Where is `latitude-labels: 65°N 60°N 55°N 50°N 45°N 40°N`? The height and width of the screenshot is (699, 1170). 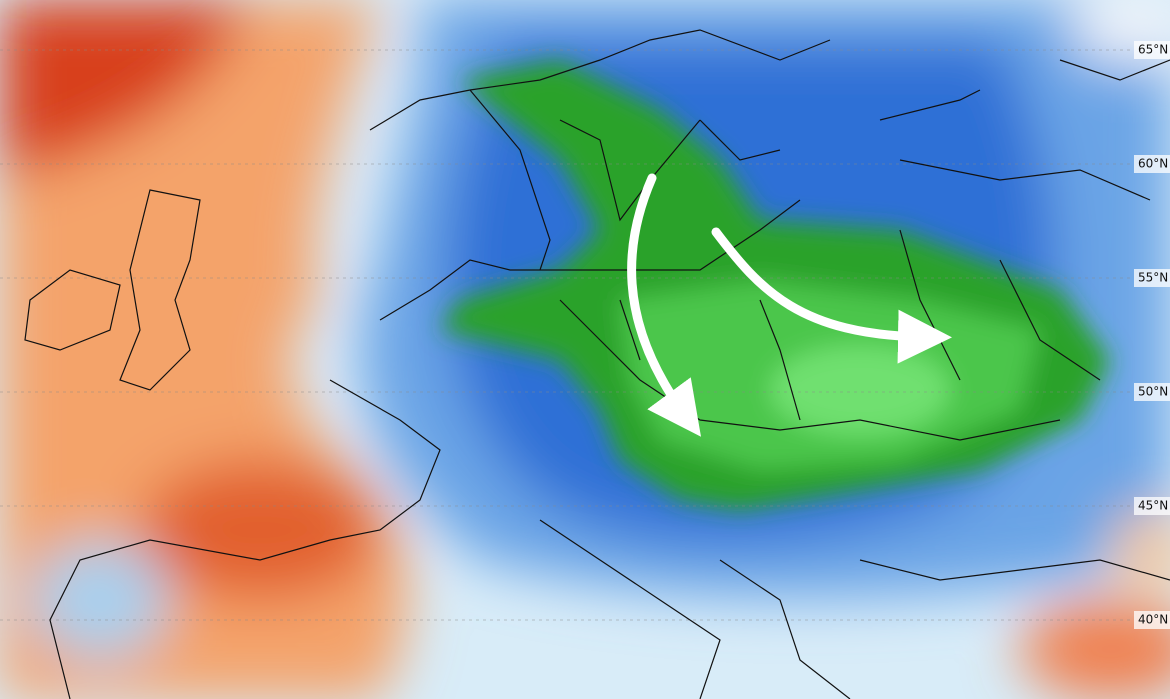
latitude-labels: 65°N 60°N 55°N 50°N 45°N 40°N is located at coordinates (1152, 335).